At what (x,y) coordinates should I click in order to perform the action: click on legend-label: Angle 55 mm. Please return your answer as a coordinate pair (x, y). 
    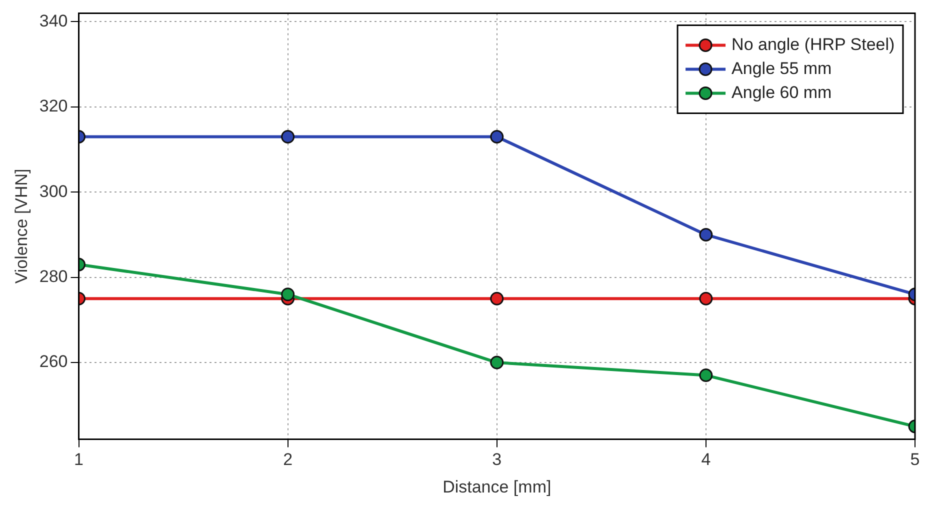
    Looking at the image, I should click on (782, 68).